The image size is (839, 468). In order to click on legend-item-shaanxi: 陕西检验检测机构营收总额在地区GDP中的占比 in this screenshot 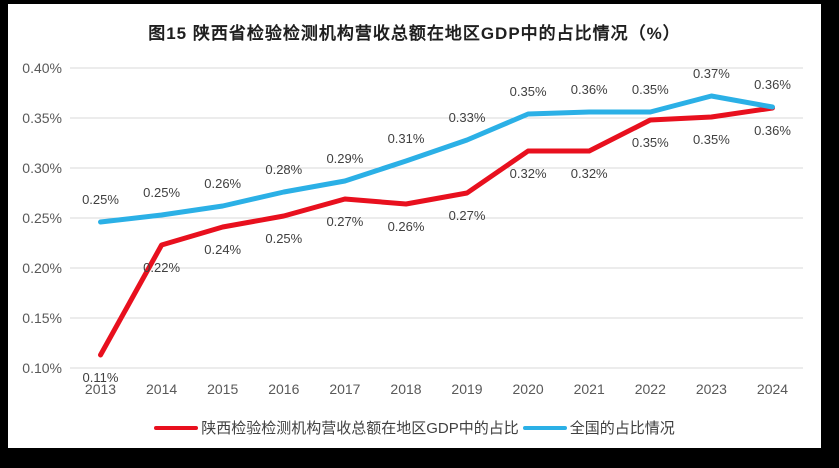, I will do `click(336, 427)`.